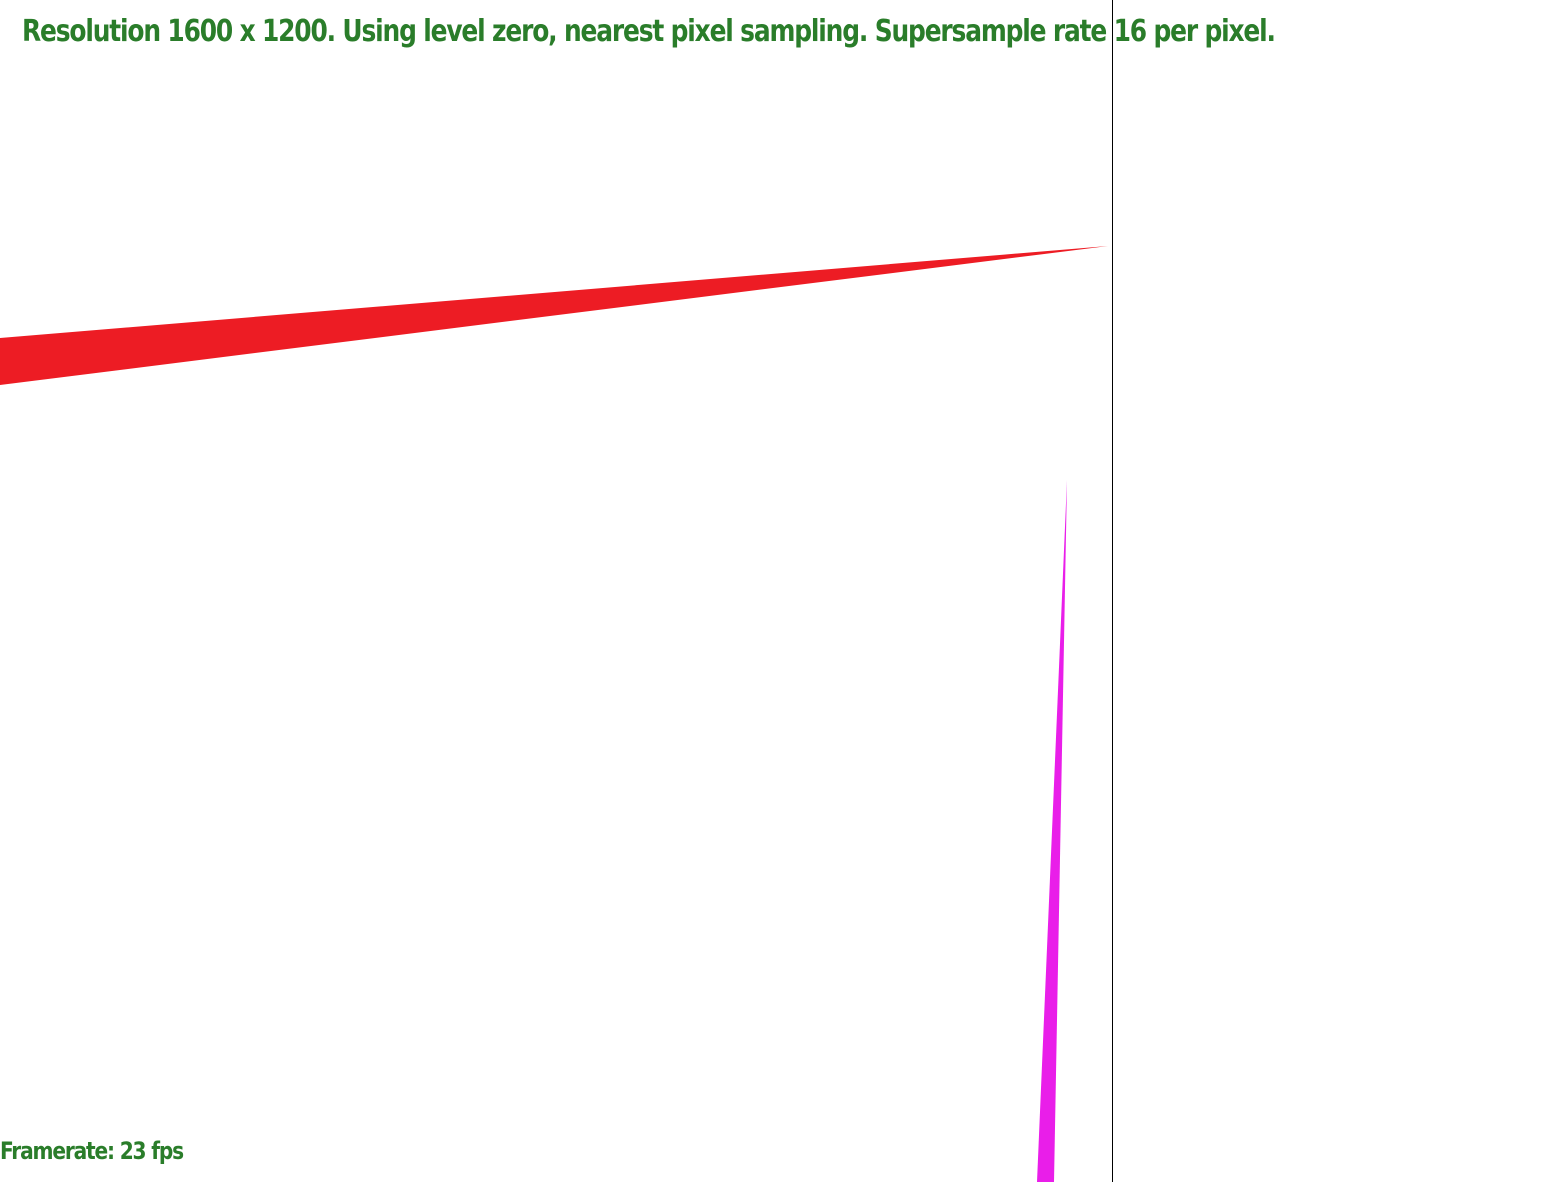 This screenshot has height=1182, width=1568. Describe the element at coordinates (1052, 831) in the screenshot. I see `magenta-triangle` at that location.